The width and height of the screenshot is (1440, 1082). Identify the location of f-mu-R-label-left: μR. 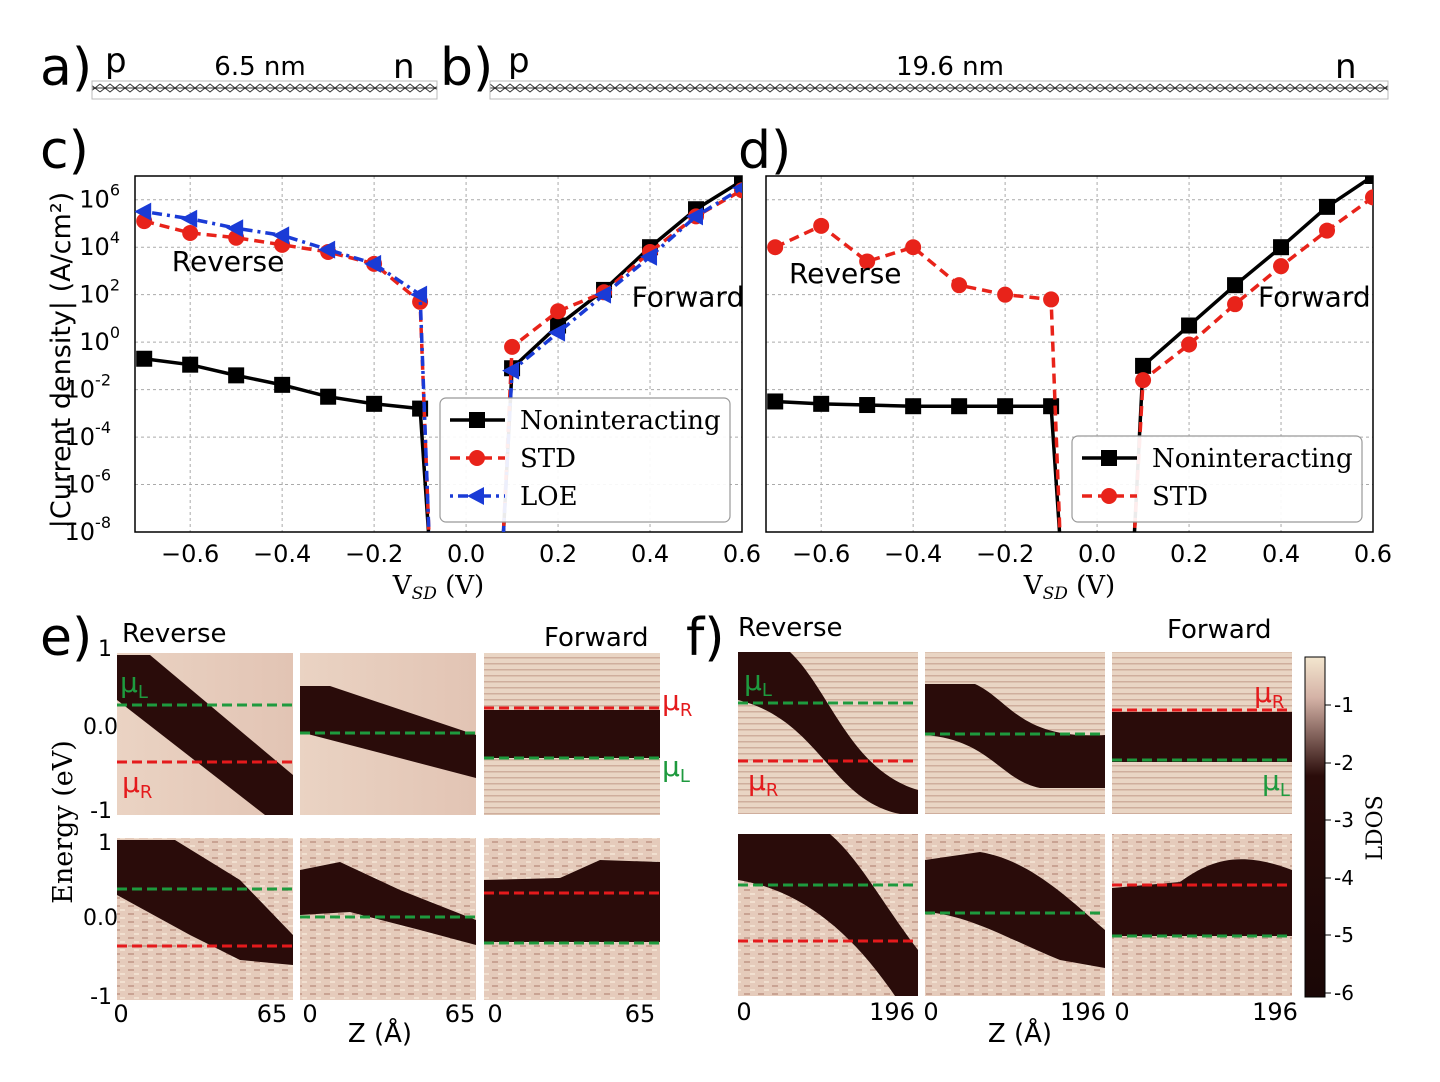
(763, 782).